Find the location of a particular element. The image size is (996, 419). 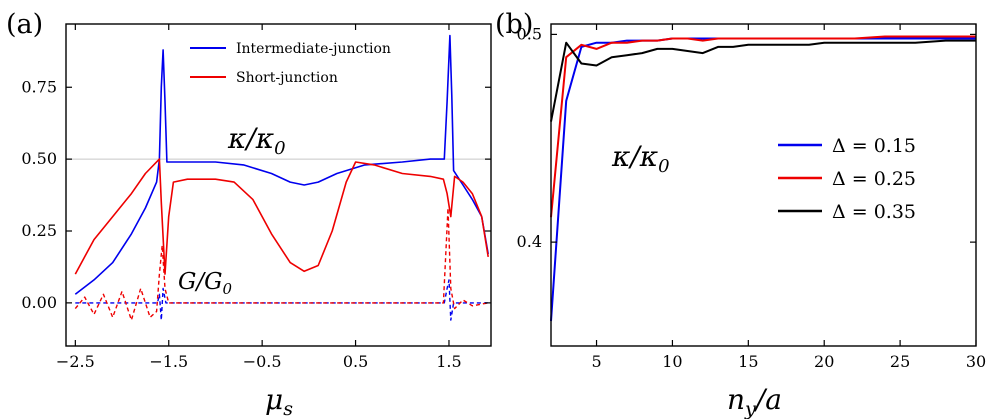

panel-b-x-label-tail: /a is located at coordinates (767, 399).